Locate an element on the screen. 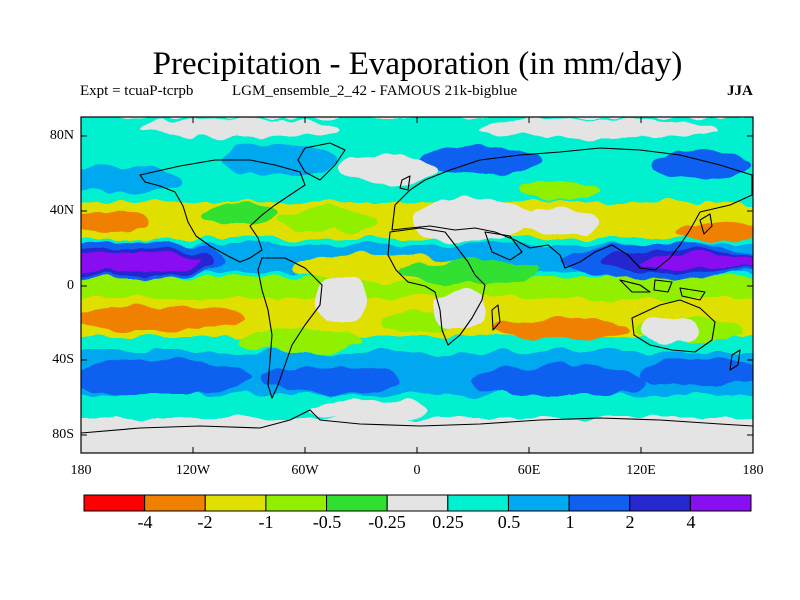 The width and height of the screenshot is (800, 600). run-label: LGM_ensemble_2_42 - FAMOUS 21k-bigblue is located at coordinates (375, 91).